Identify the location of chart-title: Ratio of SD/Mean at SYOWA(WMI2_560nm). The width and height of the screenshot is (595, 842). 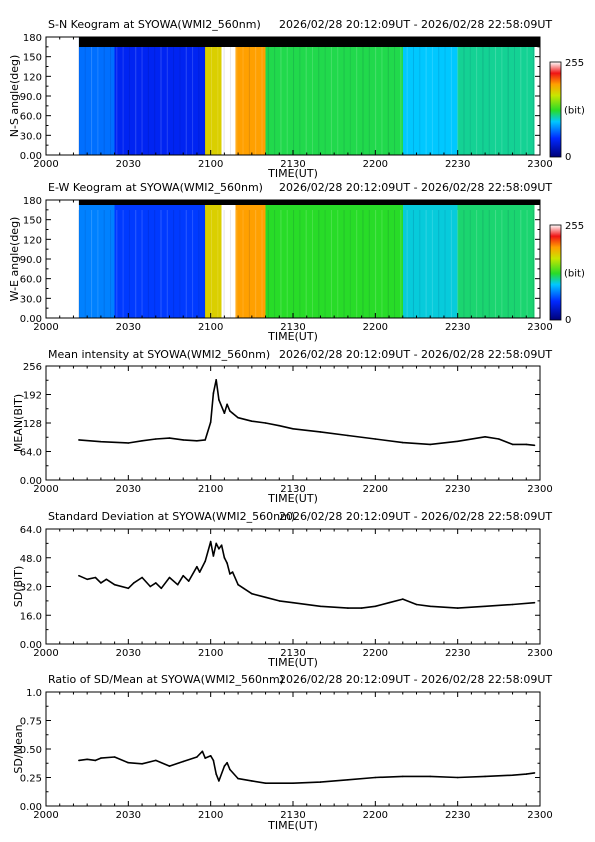
(166, 679).